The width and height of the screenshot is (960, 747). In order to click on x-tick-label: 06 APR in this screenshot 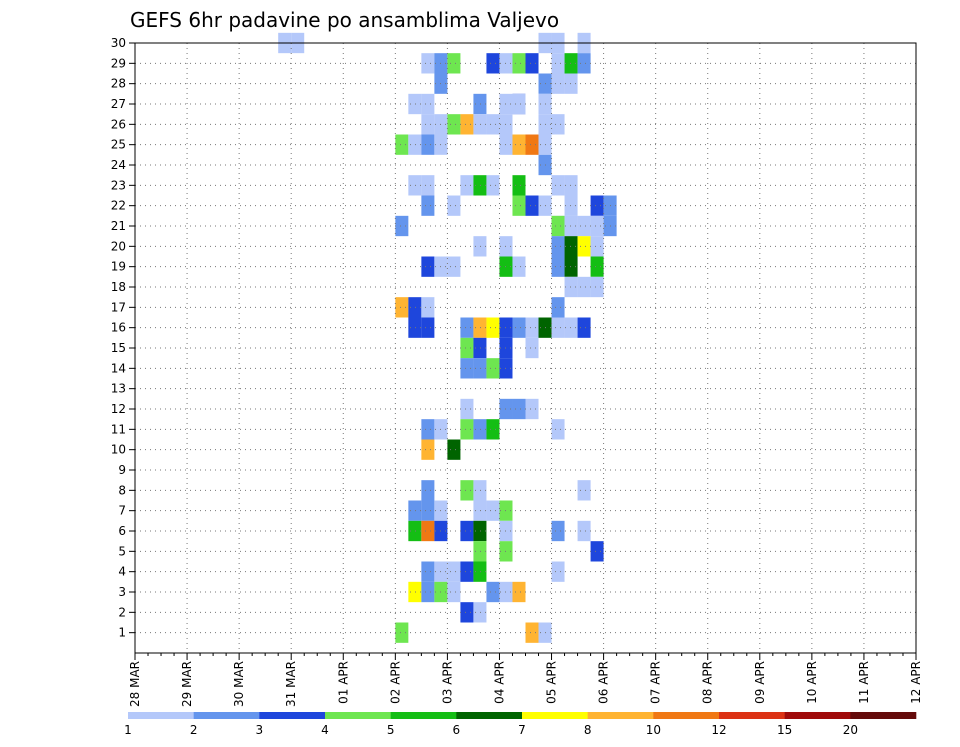, I will do `click(604, 682)`.